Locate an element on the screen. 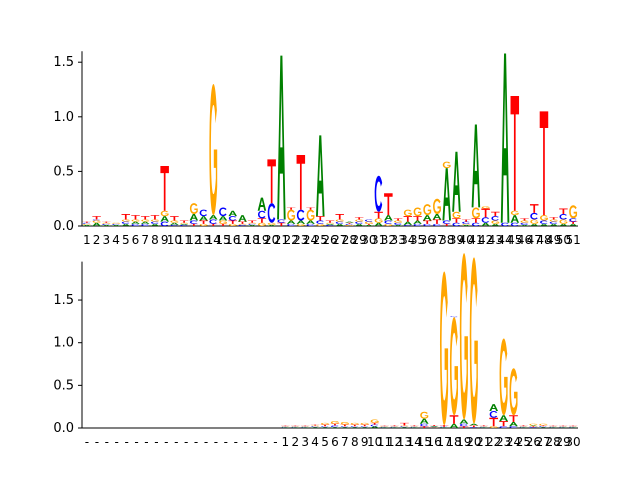  x-tick-label: 43 is located at coordinates (495, 240).